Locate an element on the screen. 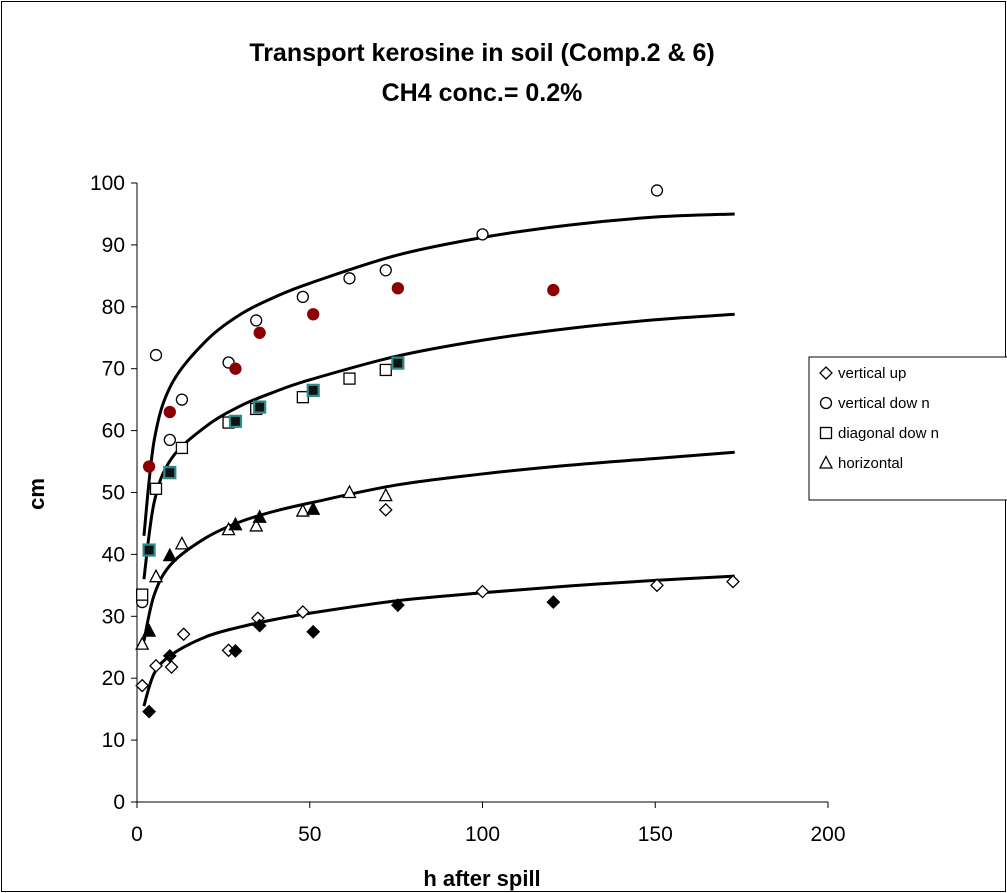  x-tick-label: 0 is located at coordinates (137, 834).